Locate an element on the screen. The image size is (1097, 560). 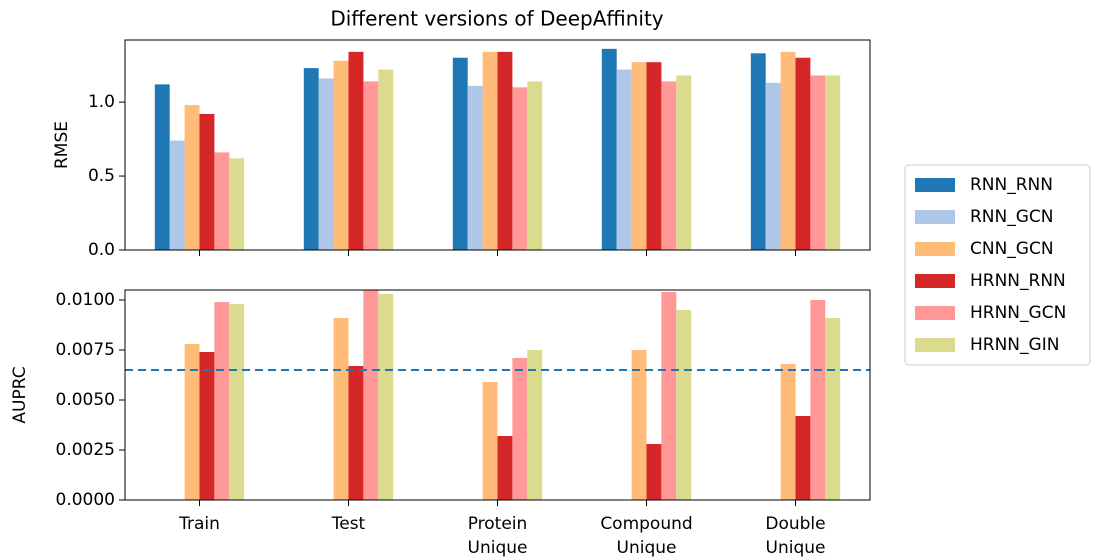
y-tick-label: 0.0100 is located at coordinates (85, 300).